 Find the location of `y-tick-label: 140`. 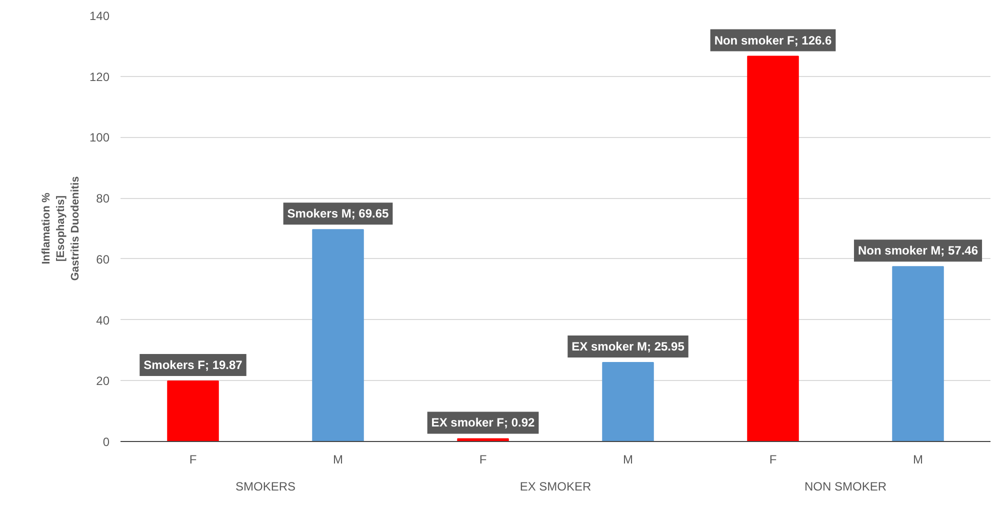

y-tick-label: 140 is located at coordinates (99, 16).